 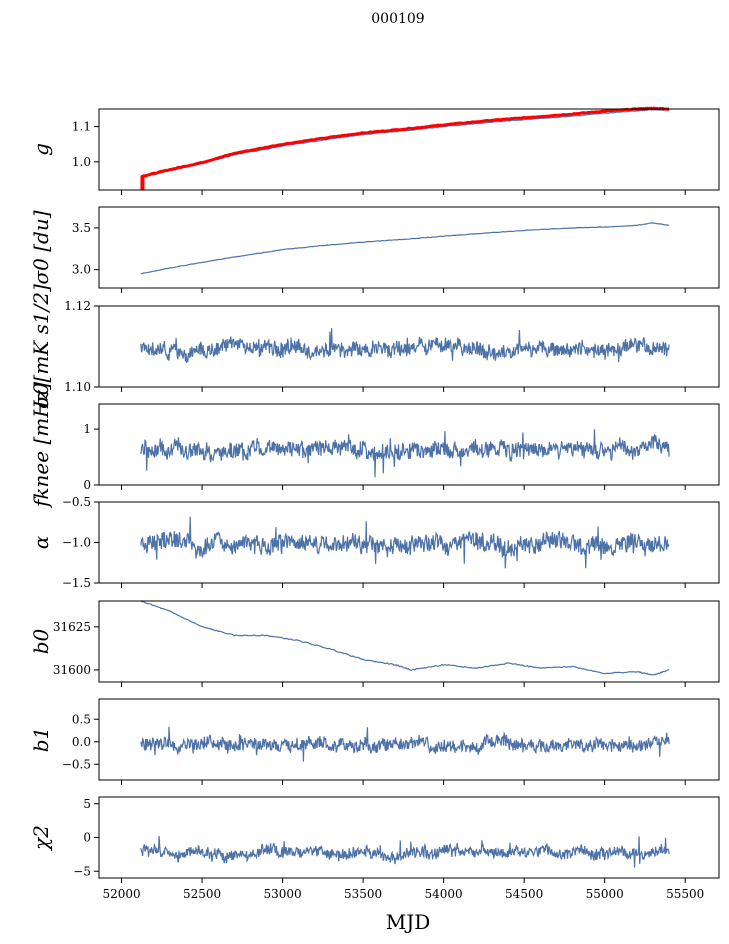 What do you see at coordinates (41, 838) in the screenshot?
I see `y-axis-label-chi2: χ2` at bounding box center [41, 838].